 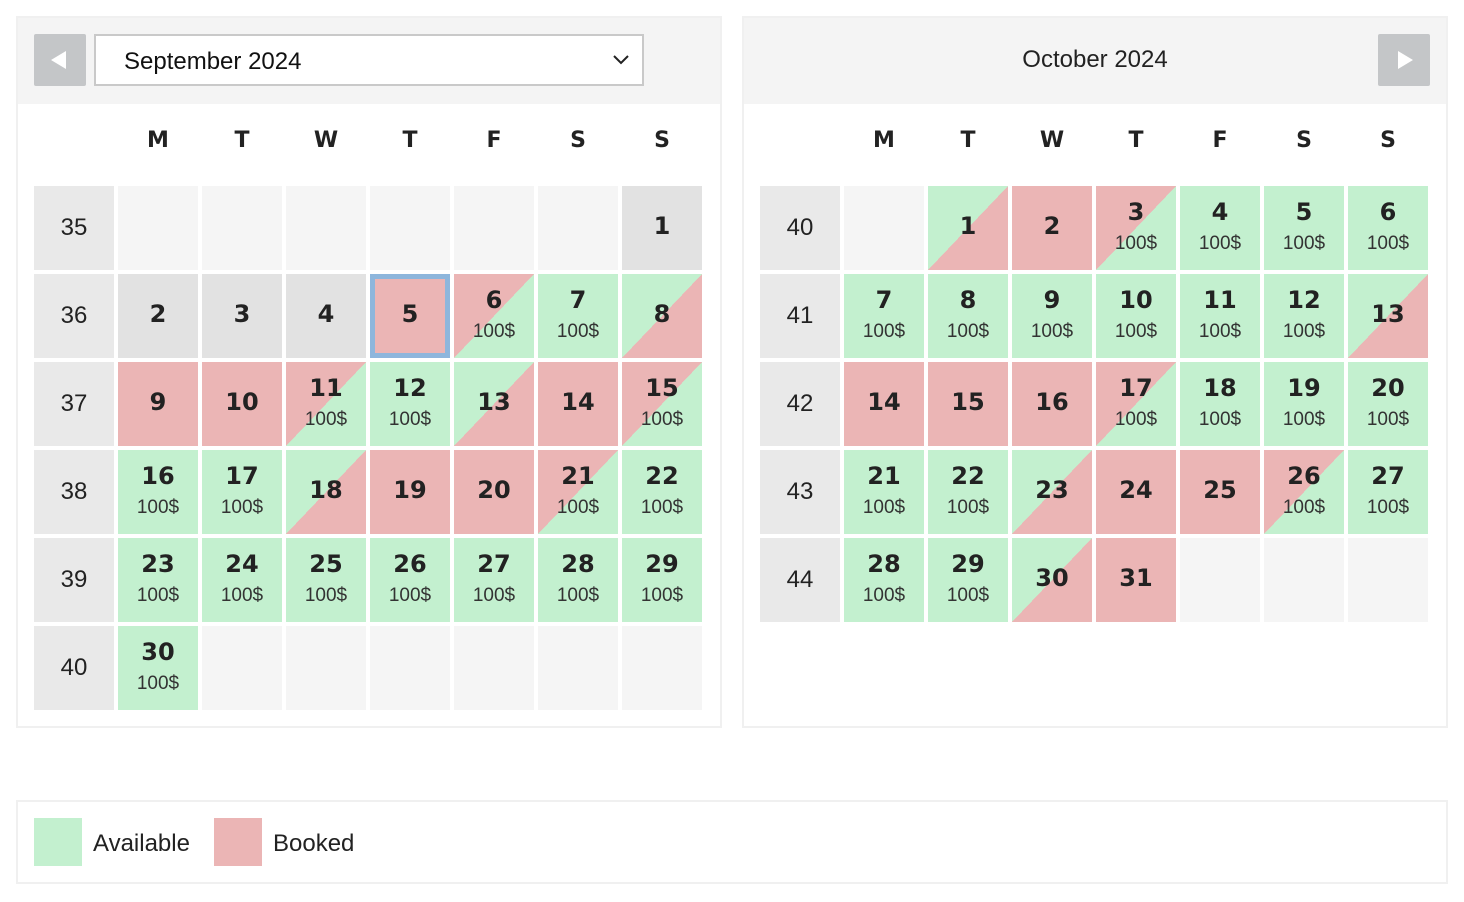 What do you see at coordinates (968, 228) in the screenshot?
I see `day-cell-checkin: 1` at bounding box center [968, 228].